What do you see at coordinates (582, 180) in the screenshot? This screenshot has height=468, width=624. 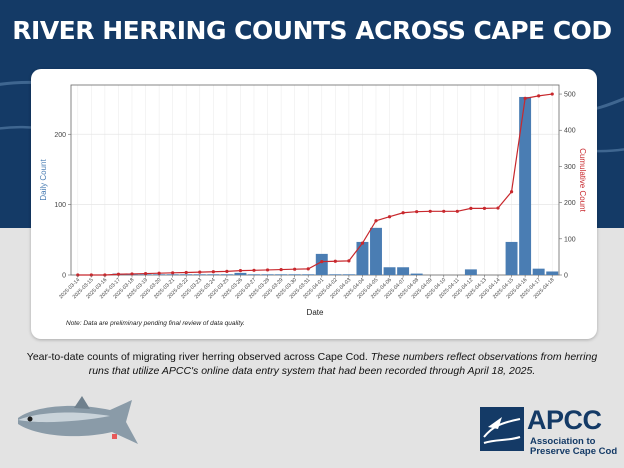 I see `y-axis-right-label: Cumulative Count` at bounding box center [582, 180].